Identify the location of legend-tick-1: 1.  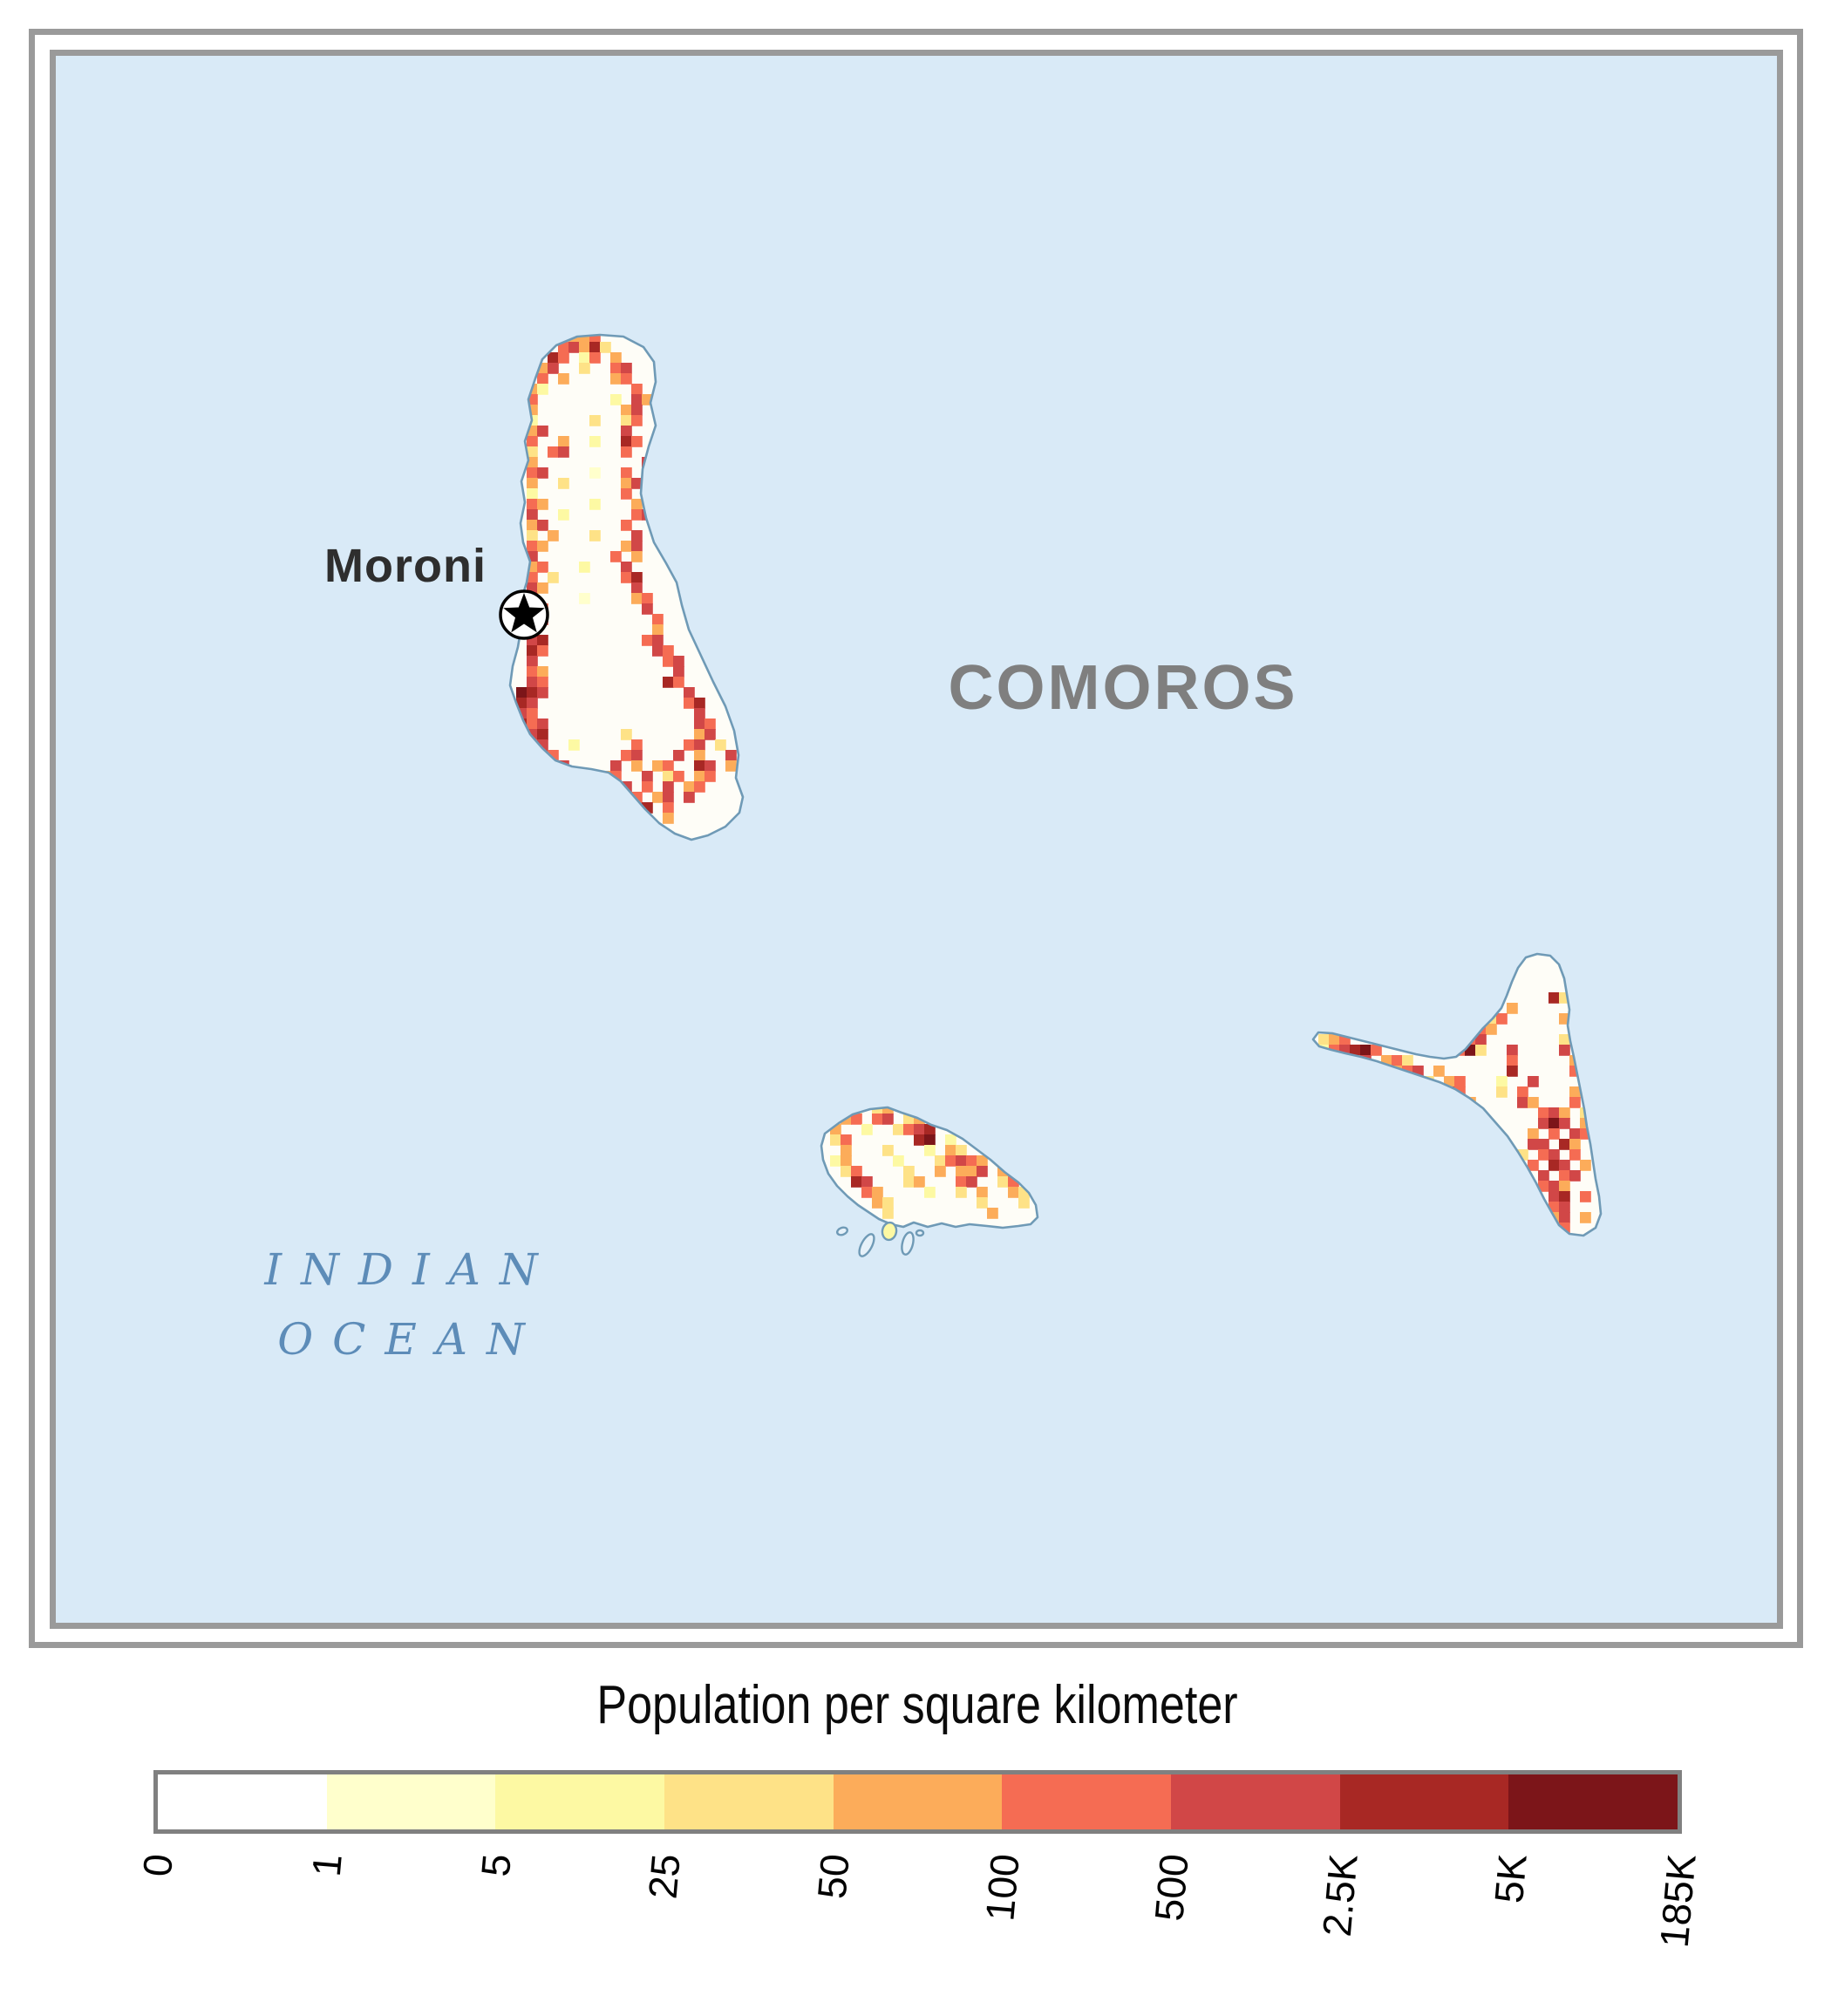
(327, 1866).